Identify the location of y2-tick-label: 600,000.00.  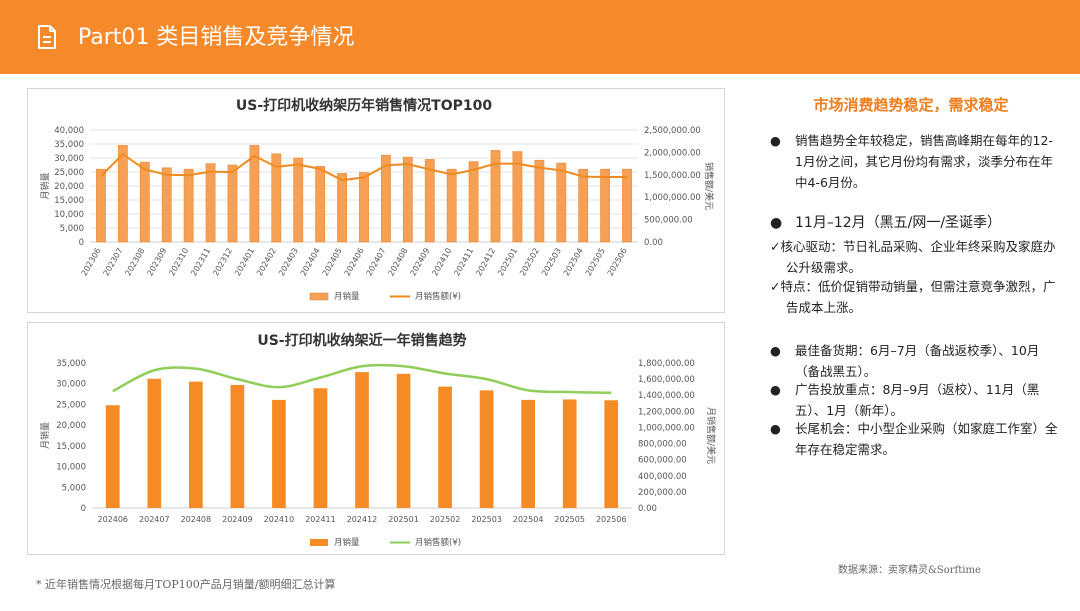
(662, 461).